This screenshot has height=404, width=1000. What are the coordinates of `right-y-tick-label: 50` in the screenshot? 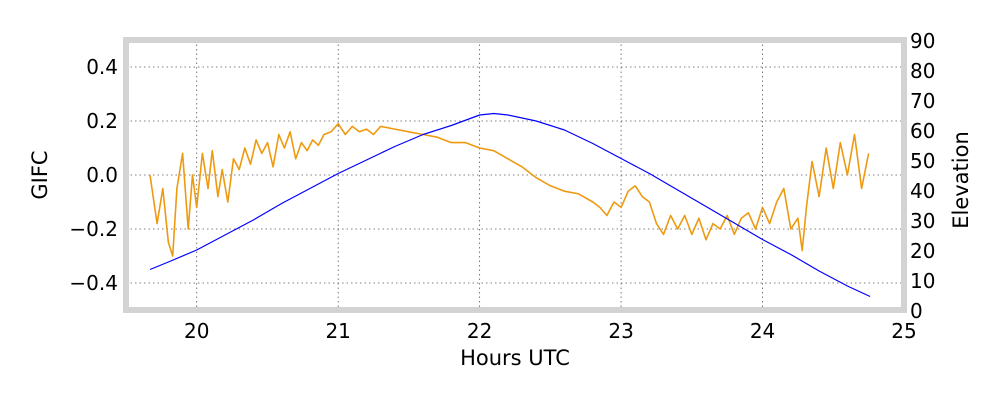 It's located at (922, 161).